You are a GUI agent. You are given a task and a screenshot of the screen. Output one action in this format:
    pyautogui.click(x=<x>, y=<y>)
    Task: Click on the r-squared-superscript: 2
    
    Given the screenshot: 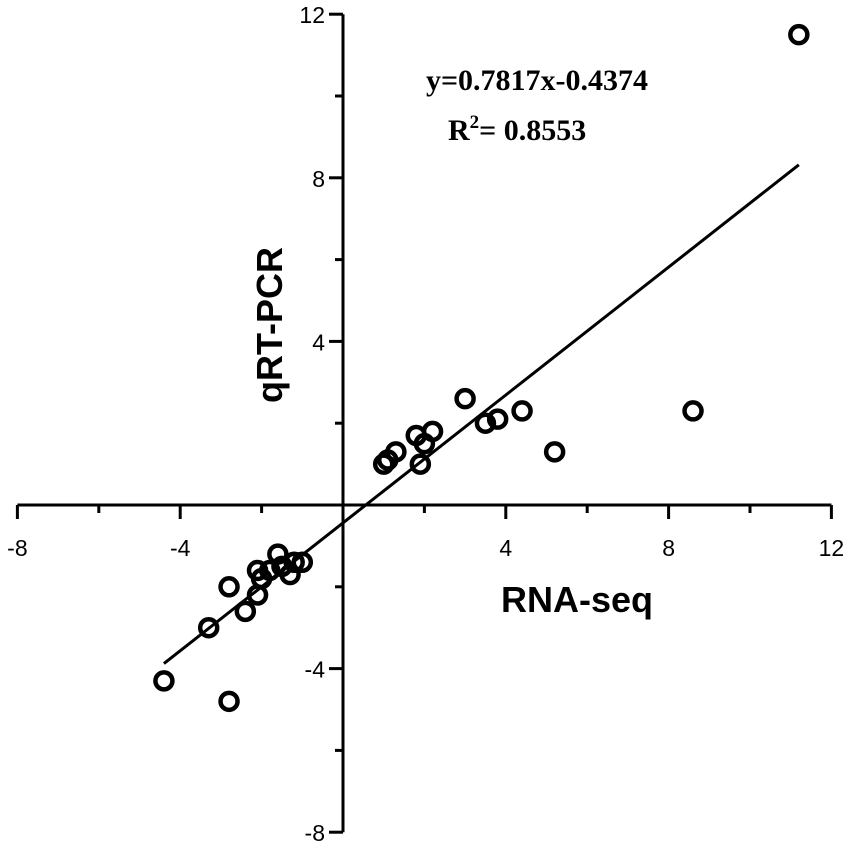 What is the action you would take?
    pyautogui.click(x=475, y=122)
    